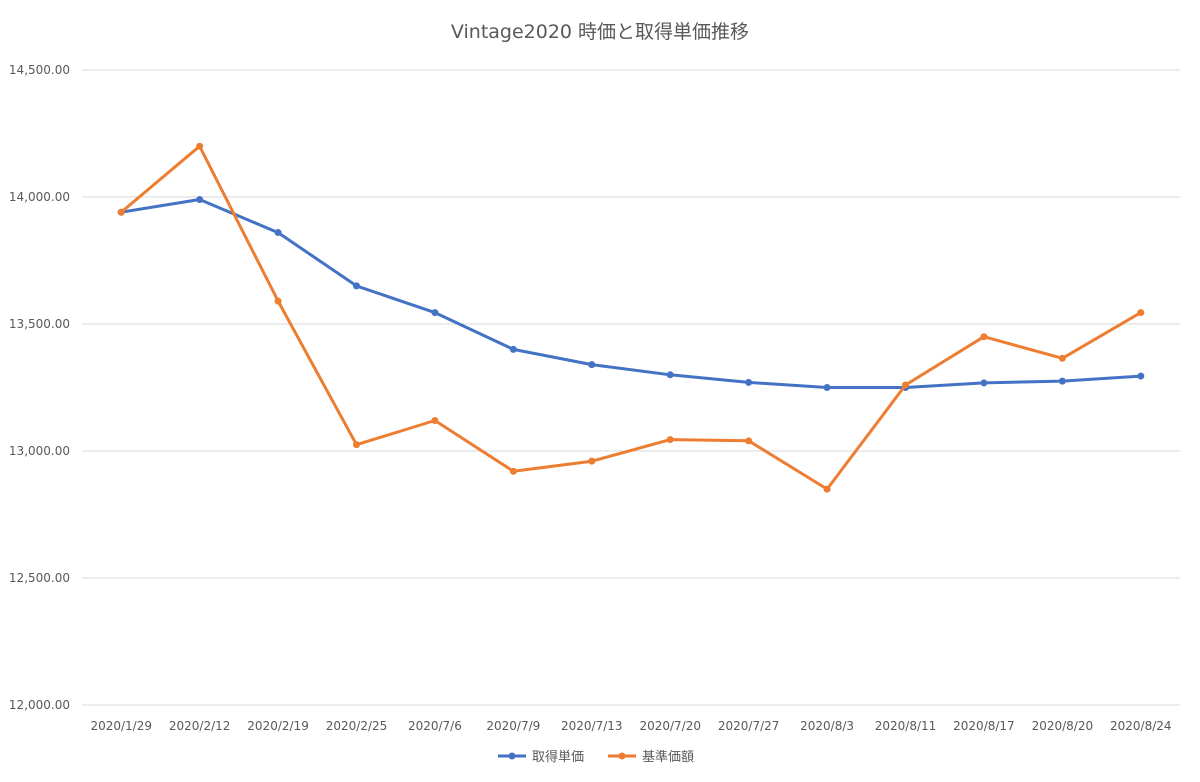  I want to click on x-tick-label: 2020/1/29, so click(121, 726).